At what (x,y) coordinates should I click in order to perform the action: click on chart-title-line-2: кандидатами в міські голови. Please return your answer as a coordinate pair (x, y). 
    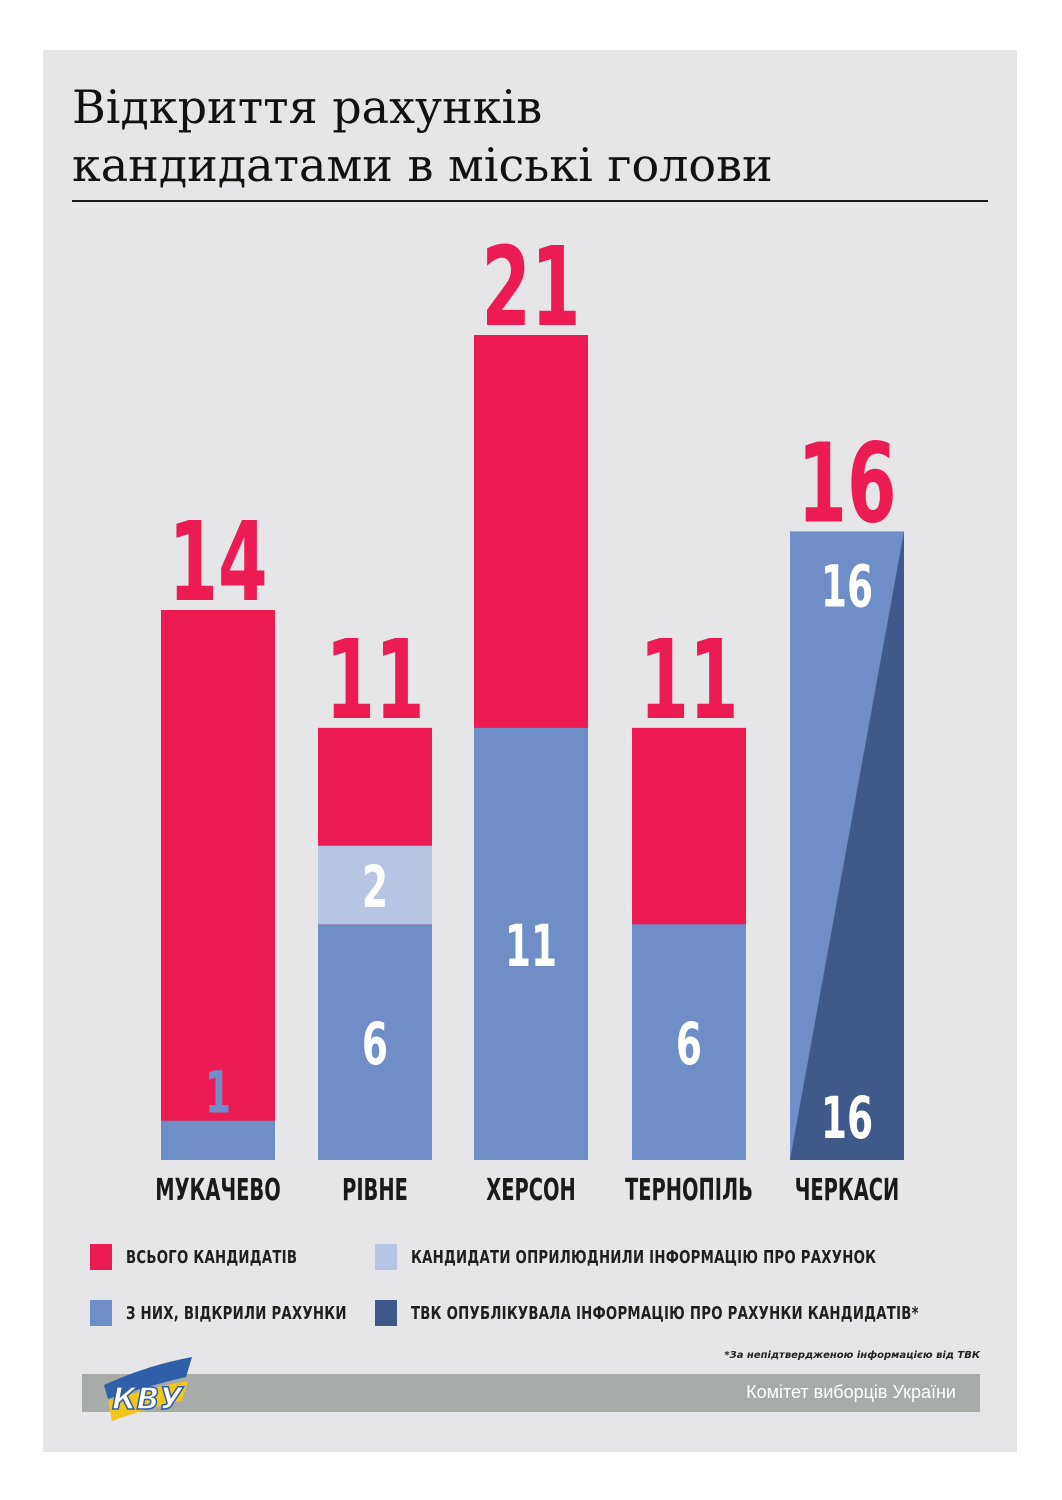
    Looking at the image, I should click on (422, 165).